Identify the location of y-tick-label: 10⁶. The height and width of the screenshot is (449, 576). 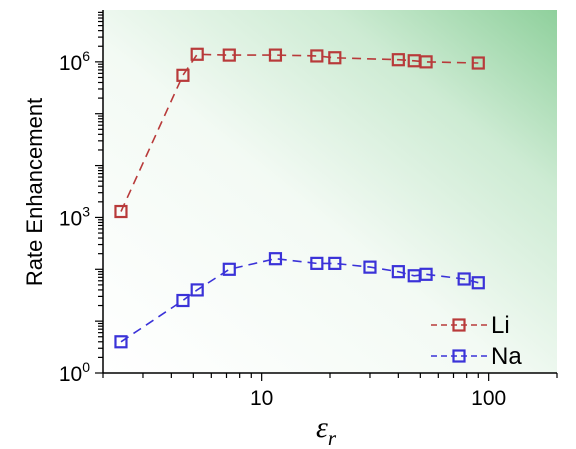
(74, 61).